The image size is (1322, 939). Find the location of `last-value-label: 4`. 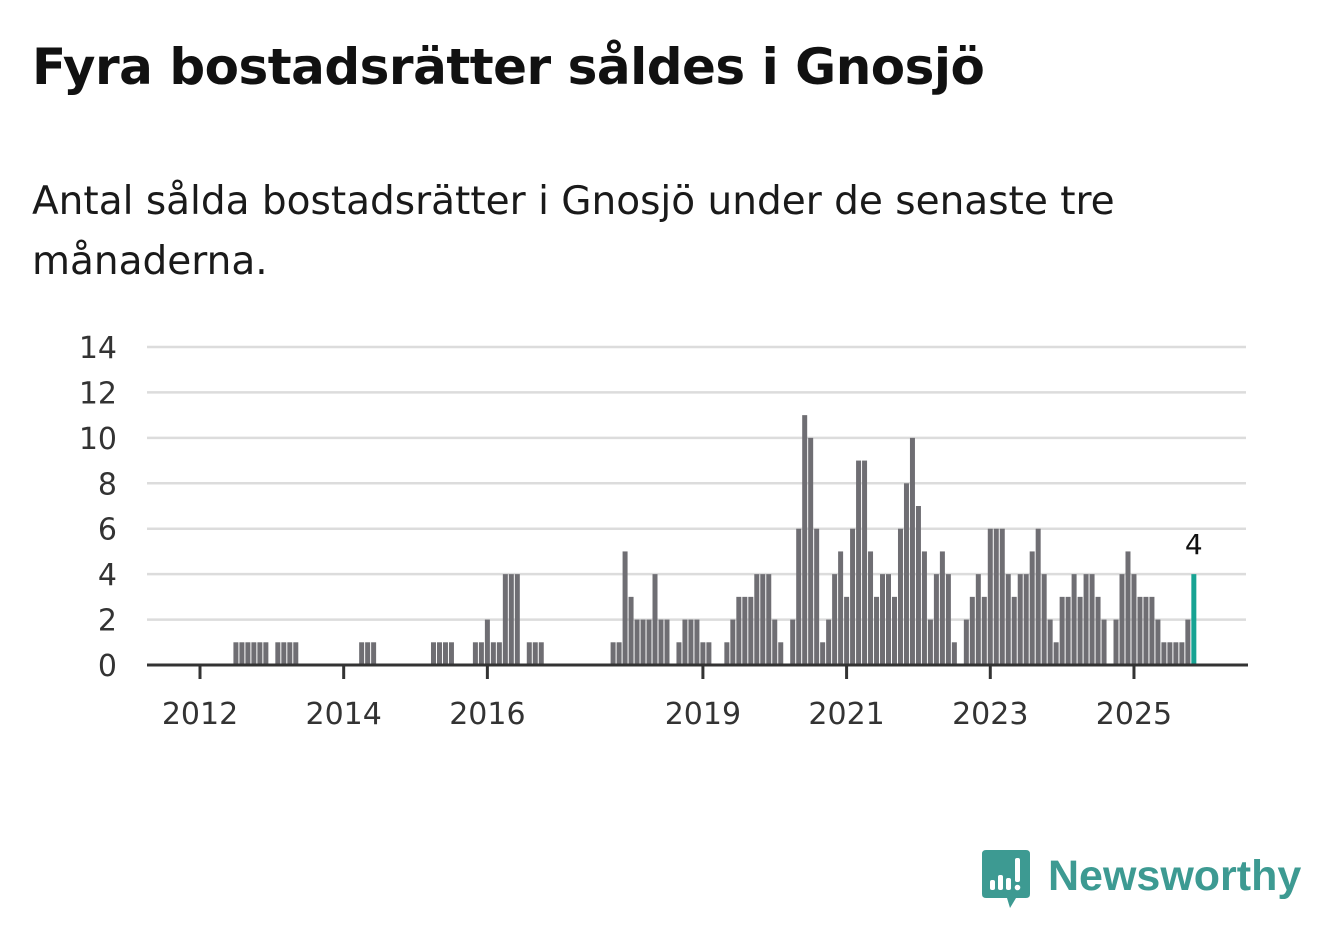

last-value-label: 4 is located at coordinates (1194, 544).